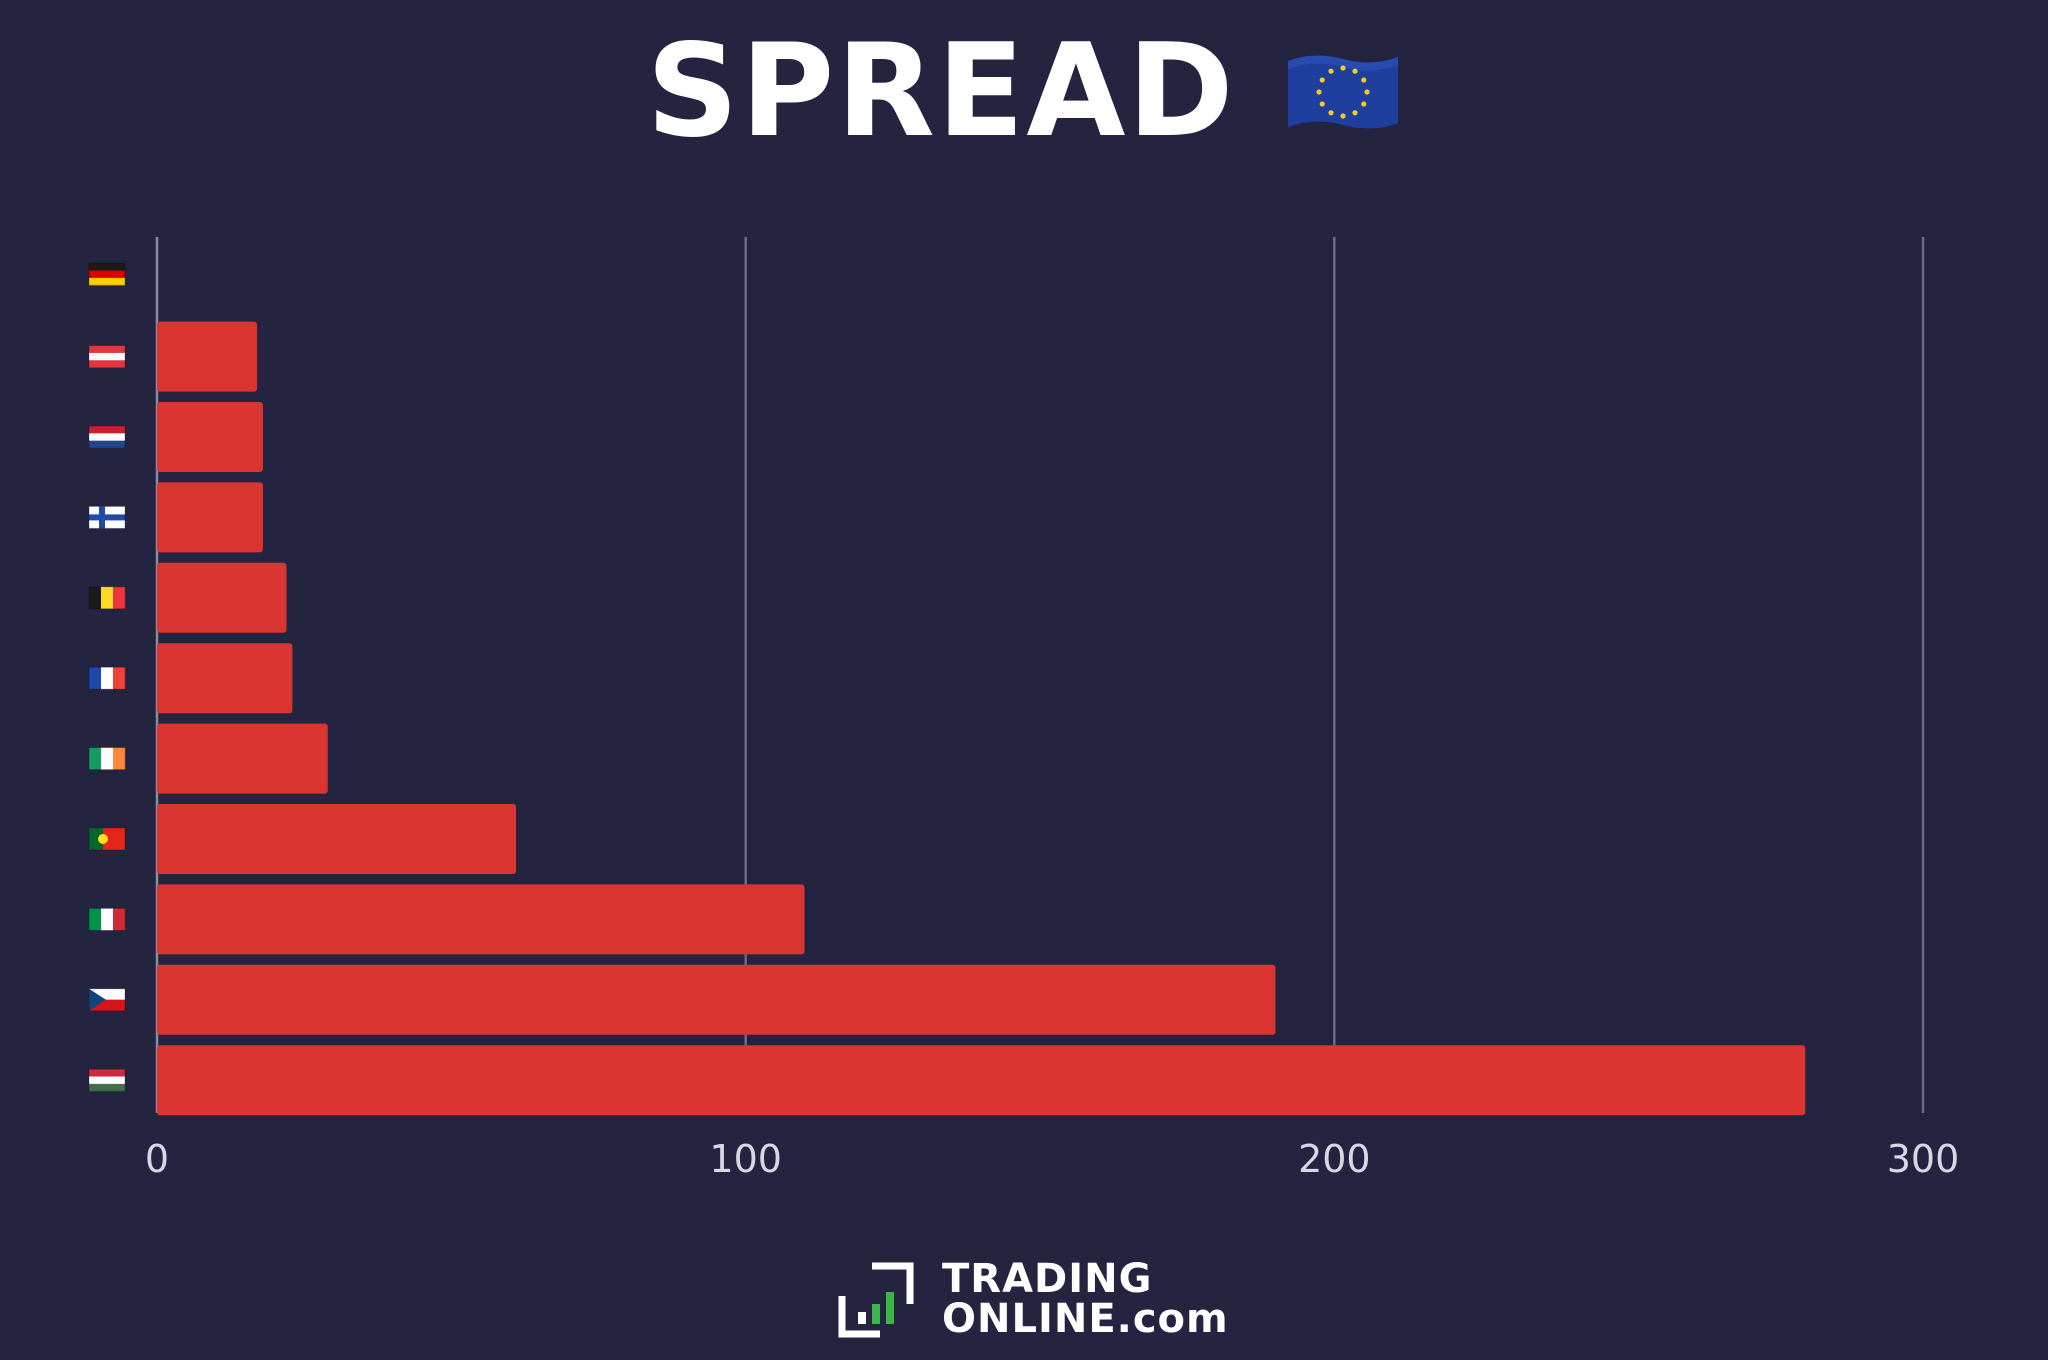 The width and height of the screenshot is (2048, 1360). I want to click on trading-online-logo: TRADING ONLINE.com, so click(1048, 1299).